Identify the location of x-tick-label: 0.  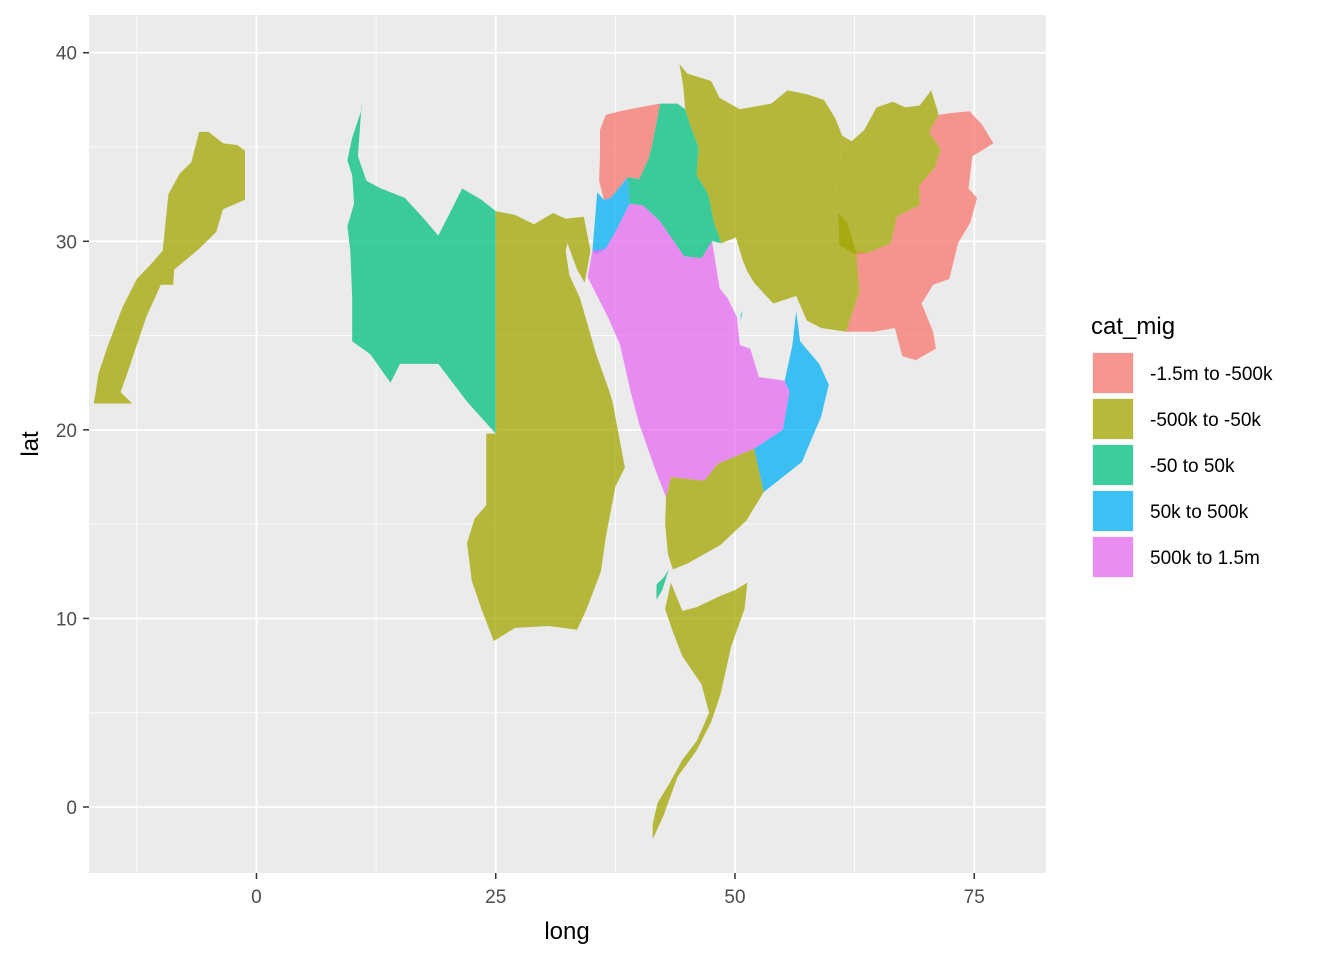
(256, 897).